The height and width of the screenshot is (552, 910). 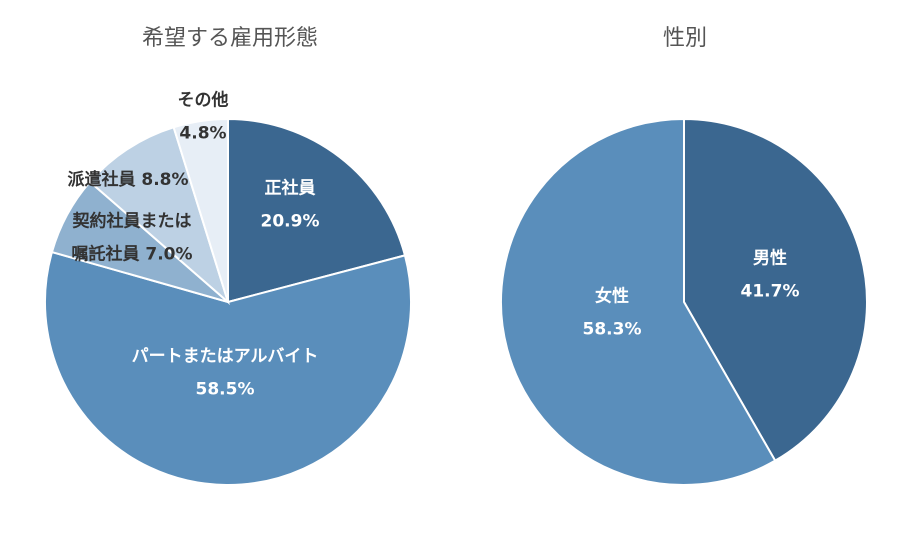 What do you see at coordinates (132, 221) in the screenshot?
I see `slice-label-0-2-0: 契約社員または` at bounding box center [132, 221].